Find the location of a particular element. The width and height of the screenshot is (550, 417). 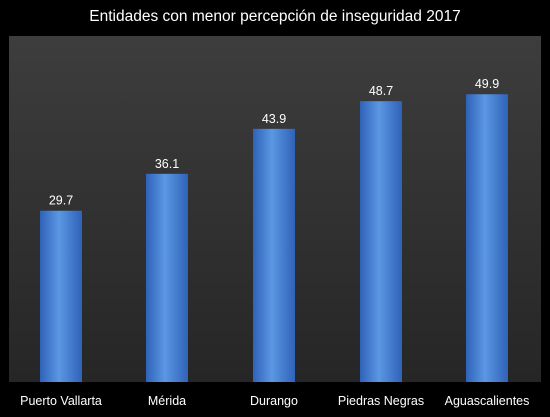

category-label-3: Piedras Negras is located at coordinates (381, 401).